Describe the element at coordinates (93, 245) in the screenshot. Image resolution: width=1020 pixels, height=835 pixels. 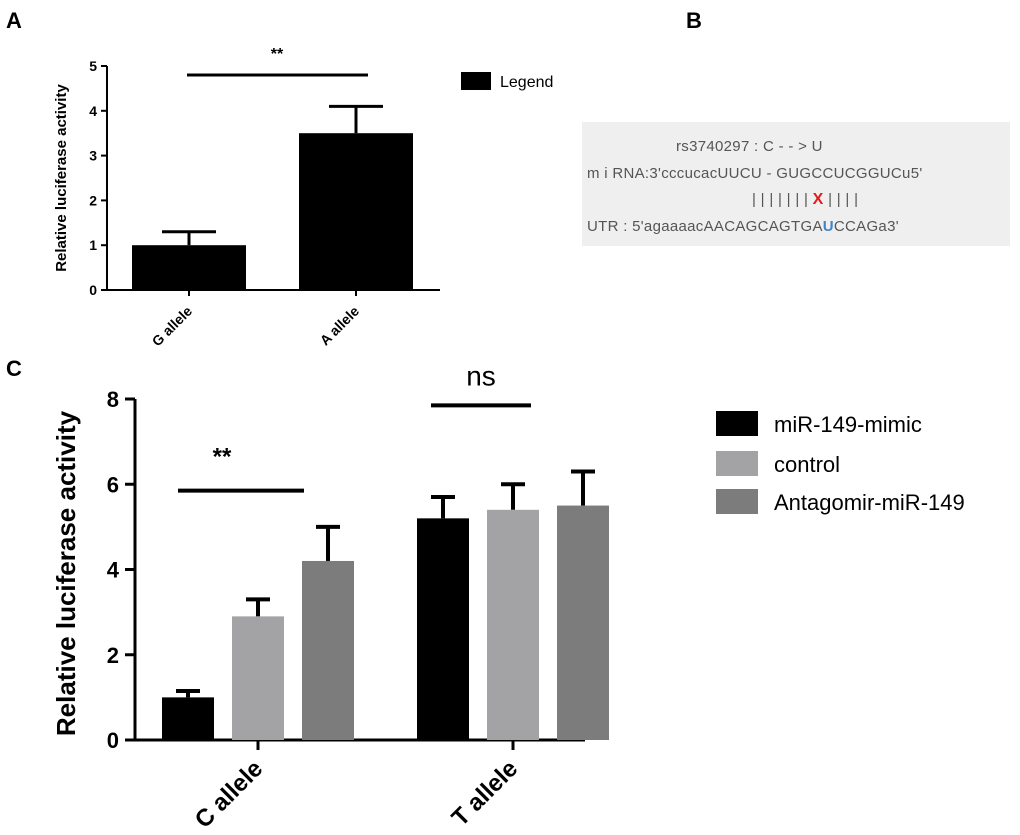
I see `y-tick-label: 1` at that location.